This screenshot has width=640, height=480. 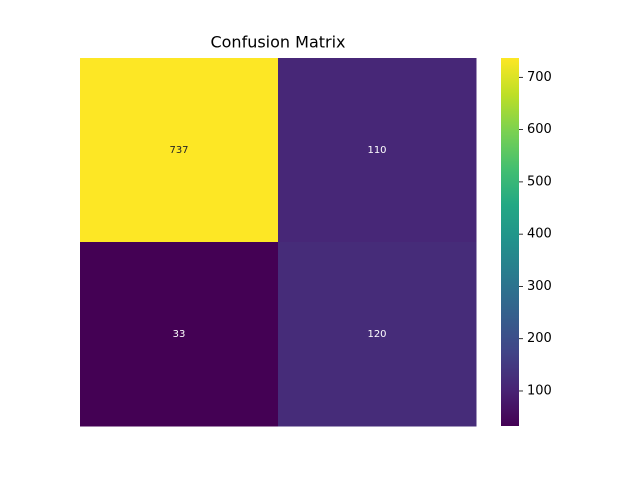 What do you see at coordinates (277, 42) in the screenshot?
I see `chart-title: Confusion Matrix` at bounding box center [277, 42].